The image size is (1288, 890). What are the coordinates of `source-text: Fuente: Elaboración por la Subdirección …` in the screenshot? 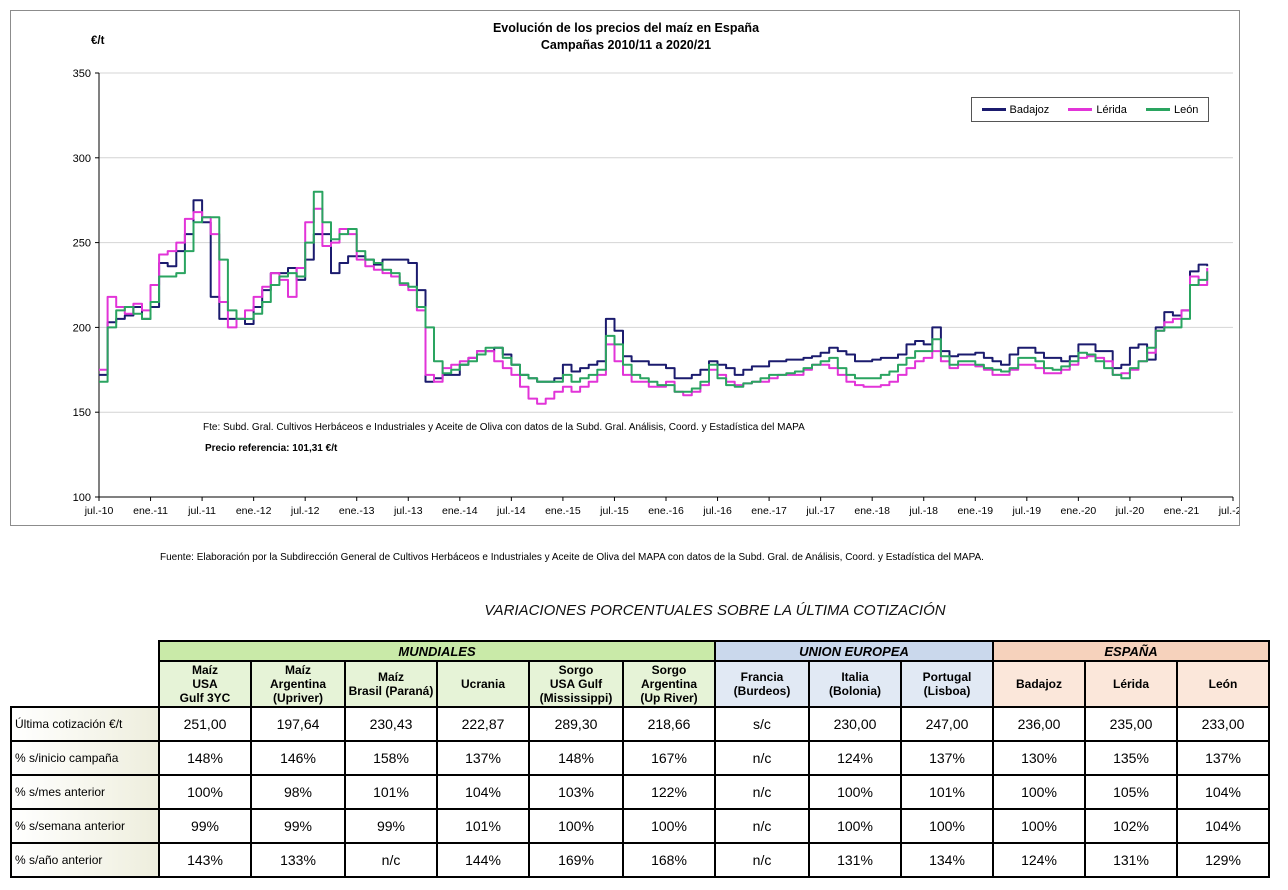 It's located at (572, 557).